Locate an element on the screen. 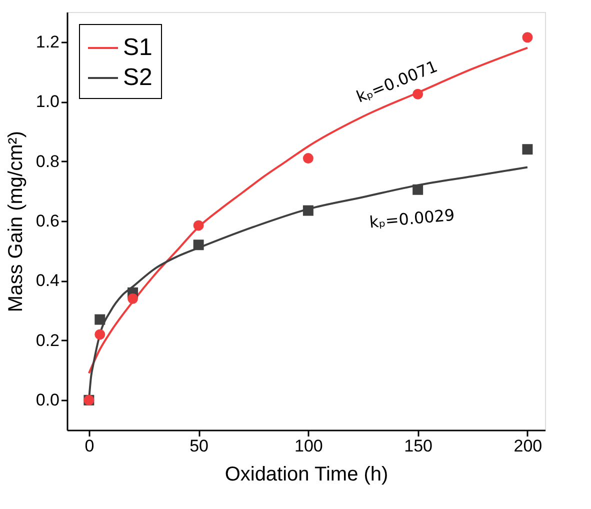 The width and height of the screenshot is (591, 509). annotation: kₚ=0.0029 is located at coordinates (412, 218).